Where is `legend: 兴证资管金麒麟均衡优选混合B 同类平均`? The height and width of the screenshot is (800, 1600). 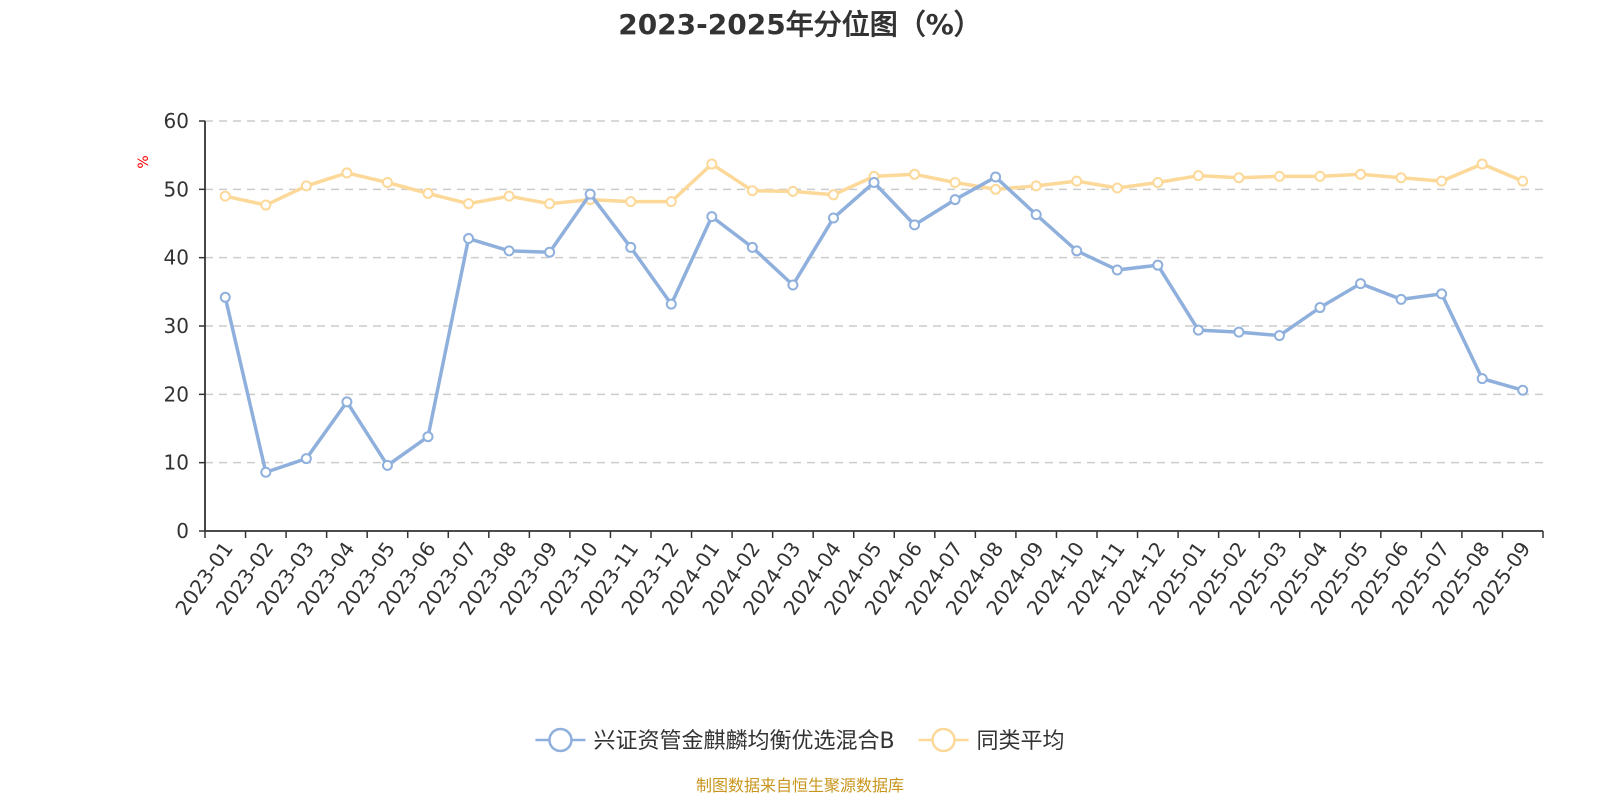
legend: 兴证资管金麒麟均衡优选混合B 同类平均 is located at coordinates (800, 740).